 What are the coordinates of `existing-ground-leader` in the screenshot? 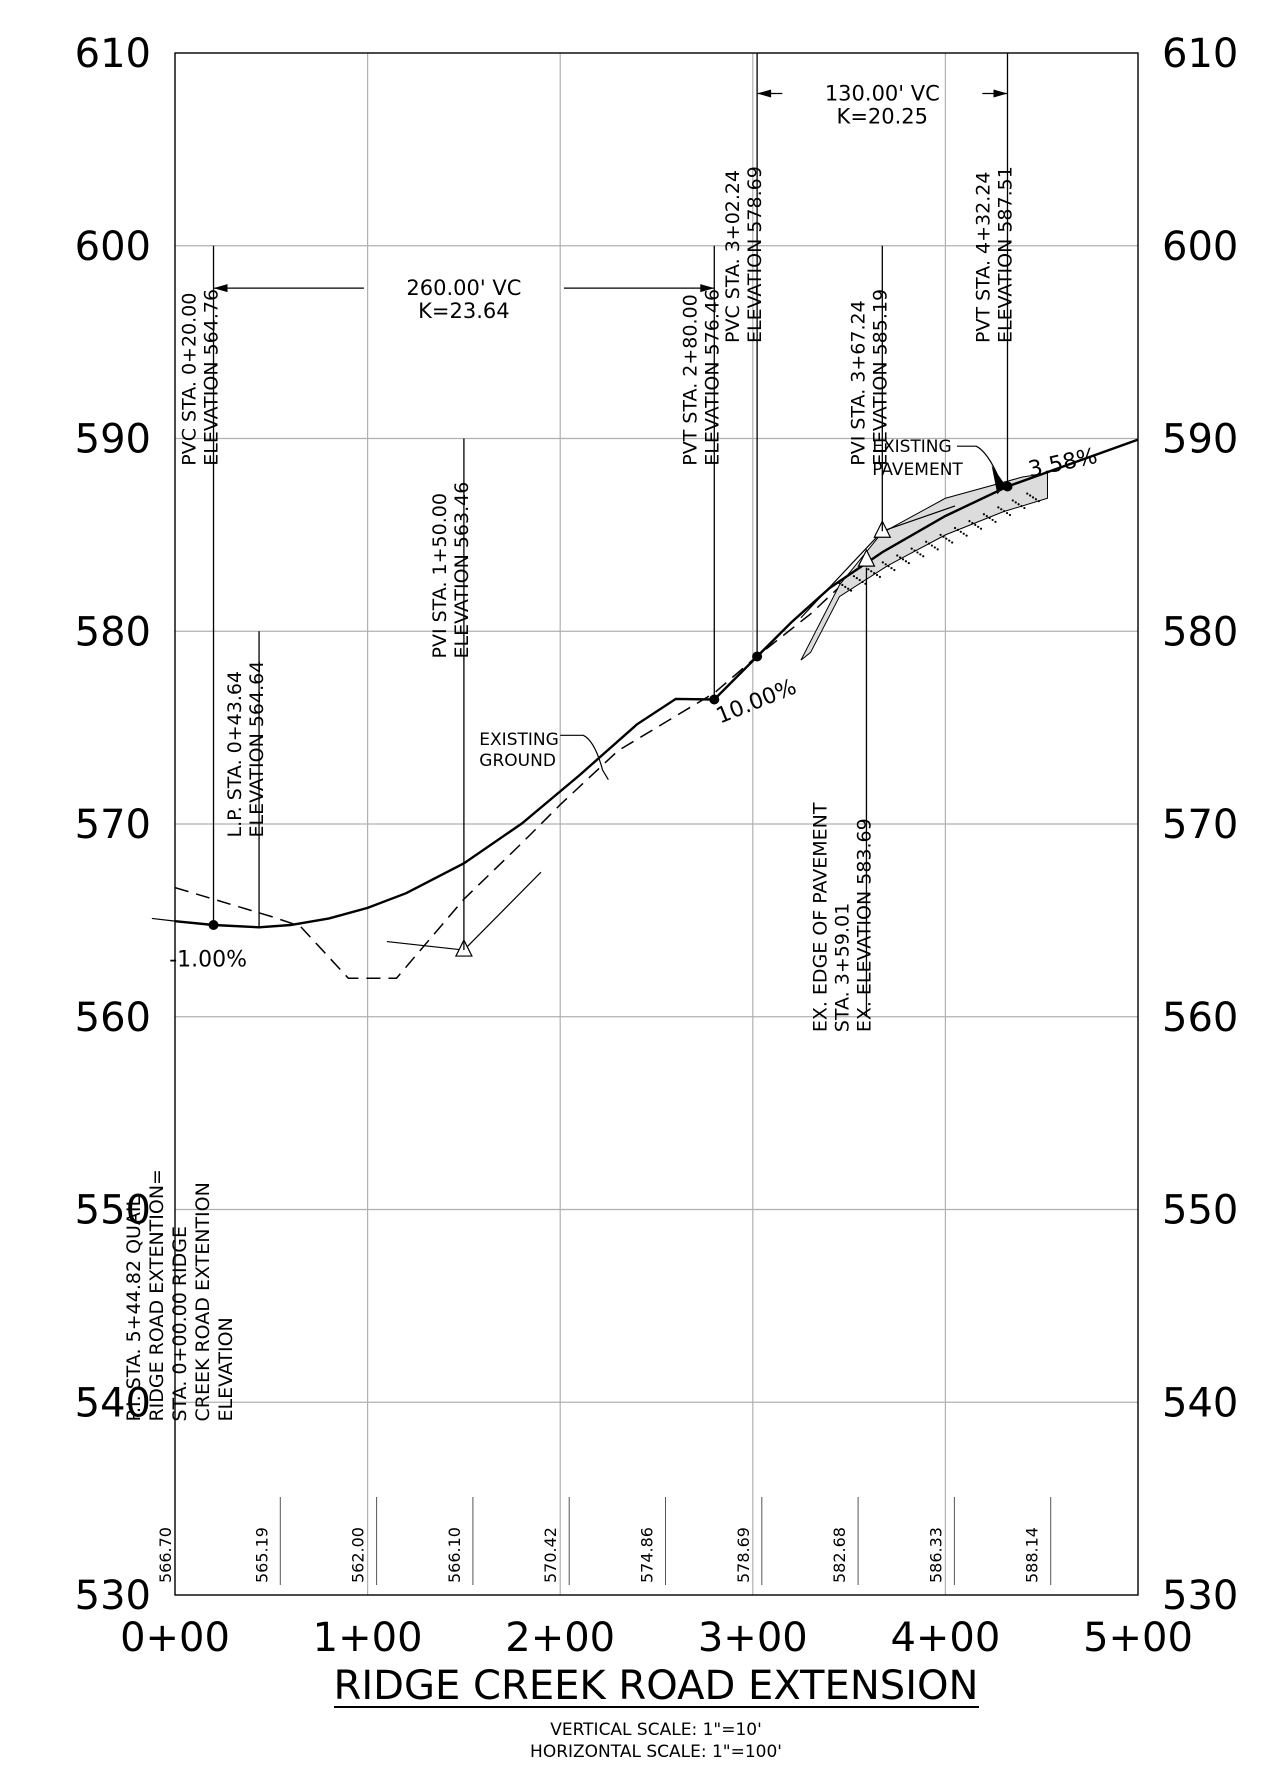 It's located at (584, 757).